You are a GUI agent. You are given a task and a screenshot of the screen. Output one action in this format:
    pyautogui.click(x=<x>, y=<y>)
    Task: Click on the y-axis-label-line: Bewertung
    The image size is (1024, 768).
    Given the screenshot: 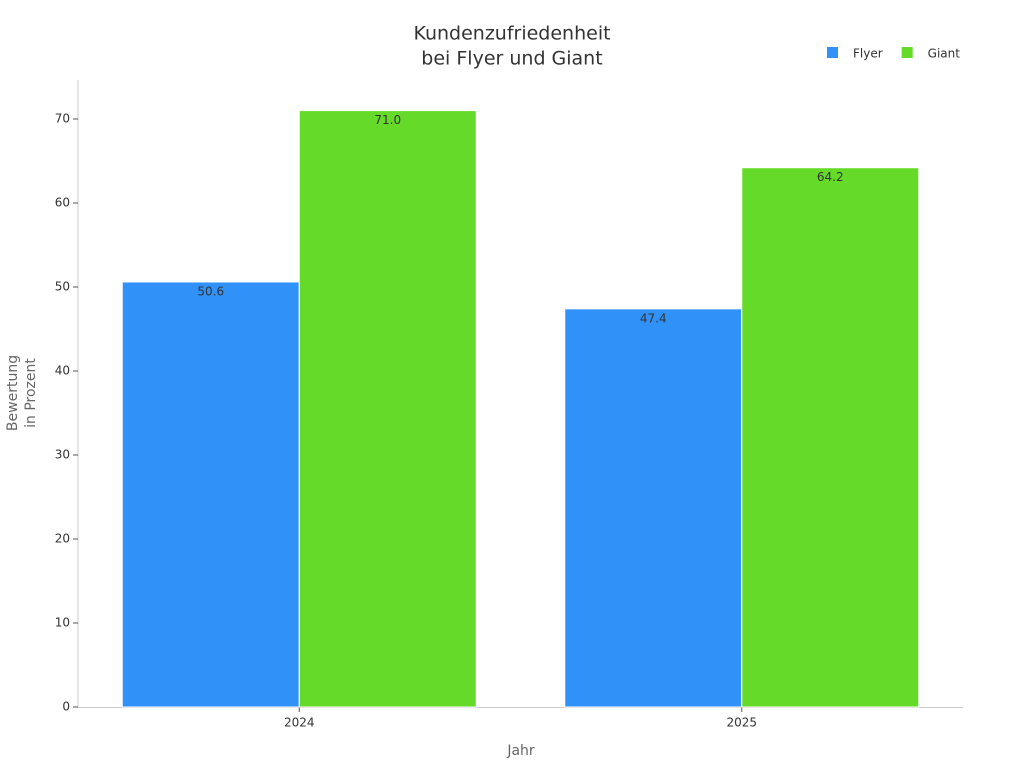 What is the action you would take?
    pyautogui.click(x=13, y=393)
    